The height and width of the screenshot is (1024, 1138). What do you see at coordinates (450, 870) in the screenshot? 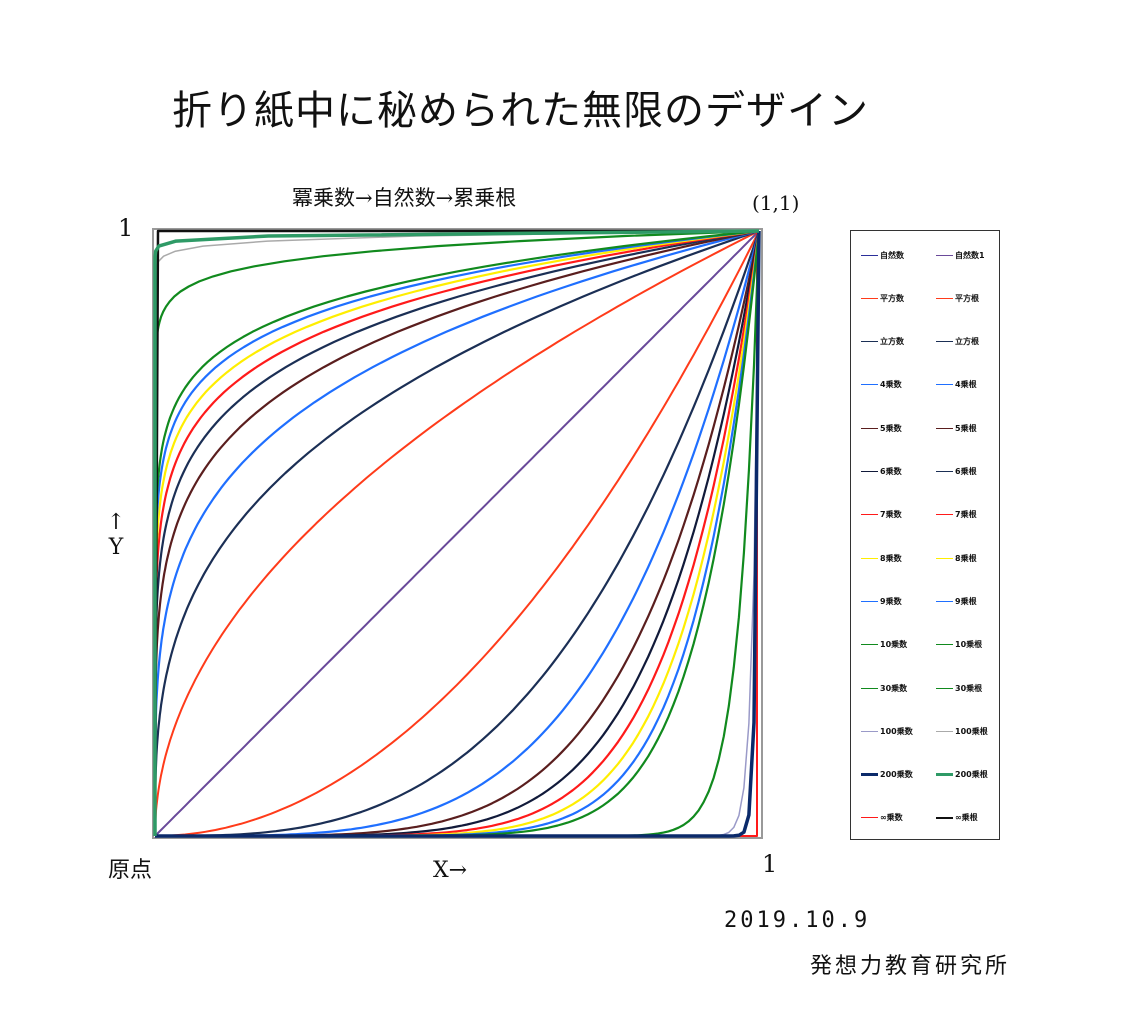
I see `x-axis-label: X→` at bounding box center [450, 870].